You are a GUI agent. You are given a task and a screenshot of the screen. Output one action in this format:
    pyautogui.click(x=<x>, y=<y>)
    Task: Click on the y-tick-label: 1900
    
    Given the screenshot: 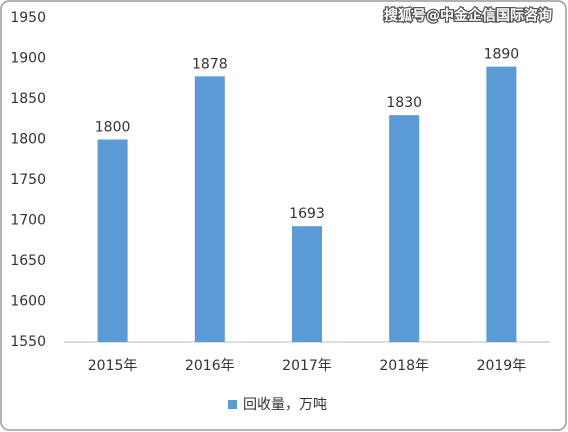 What is the action you would take?
    pyautogui.click(x=28, y=59)
    